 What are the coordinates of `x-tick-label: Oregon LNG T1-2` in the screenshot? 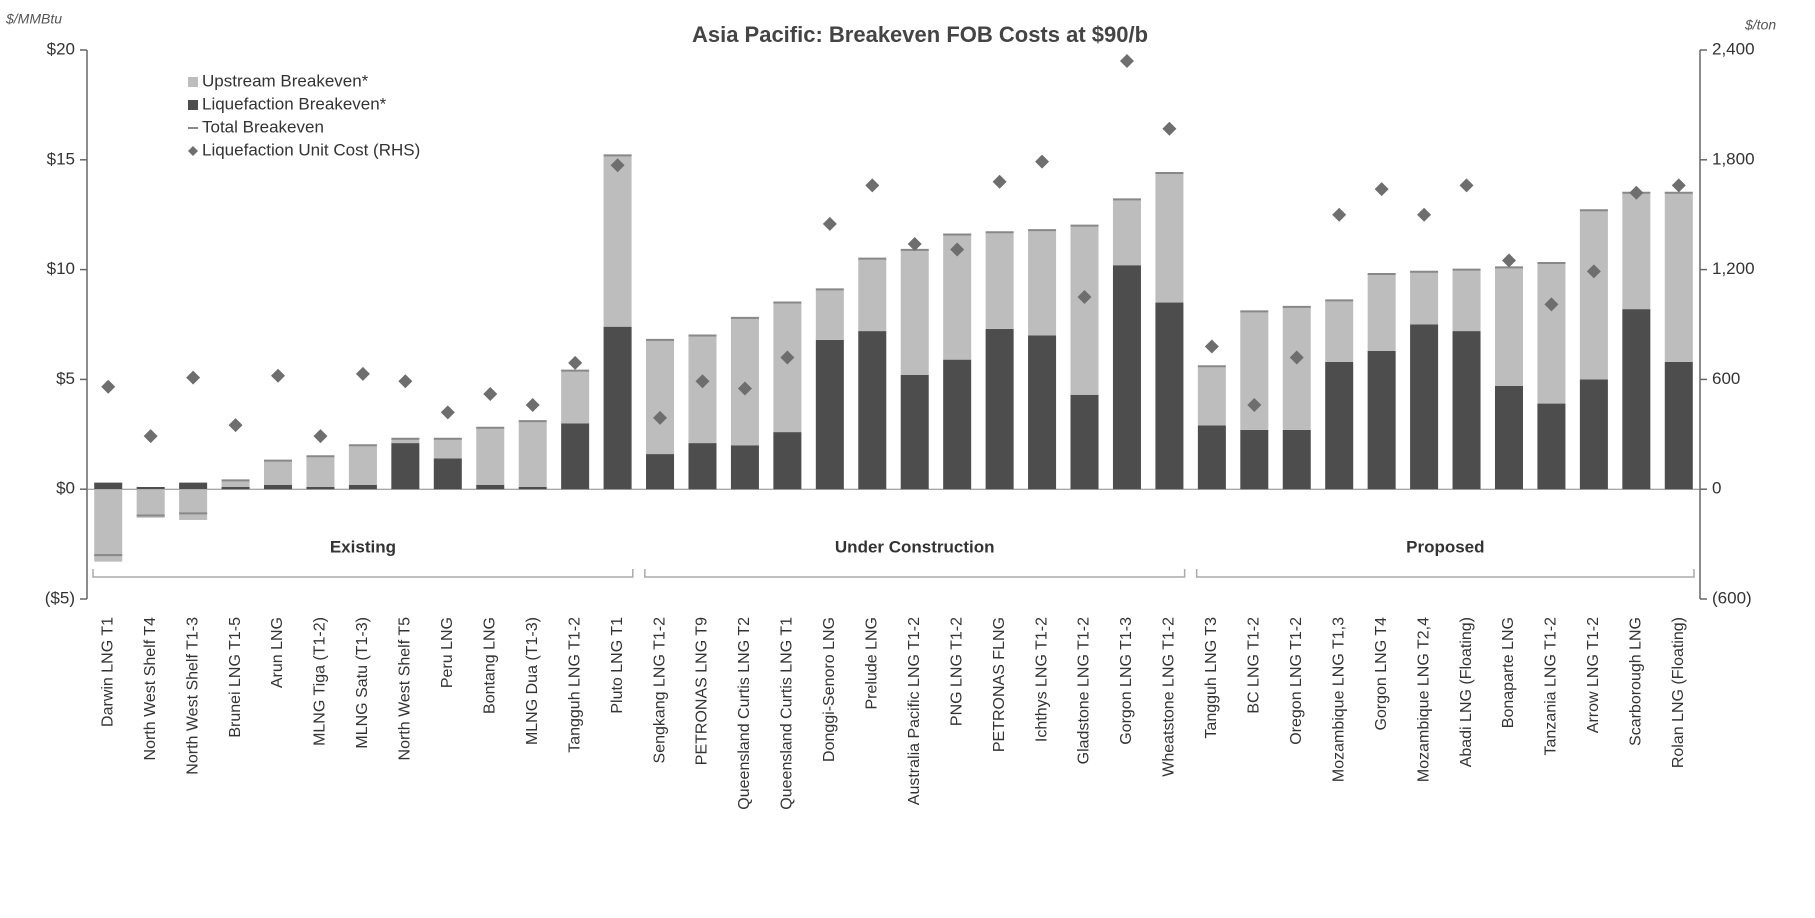 It's located at (1296, 681).